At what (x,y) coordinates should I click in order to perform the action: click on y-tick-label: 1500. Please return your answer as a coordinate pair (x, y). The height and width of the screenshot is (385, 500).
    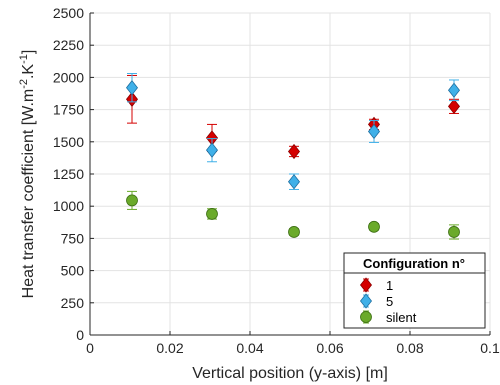
    Looking at the image, I should click on (68, 142).